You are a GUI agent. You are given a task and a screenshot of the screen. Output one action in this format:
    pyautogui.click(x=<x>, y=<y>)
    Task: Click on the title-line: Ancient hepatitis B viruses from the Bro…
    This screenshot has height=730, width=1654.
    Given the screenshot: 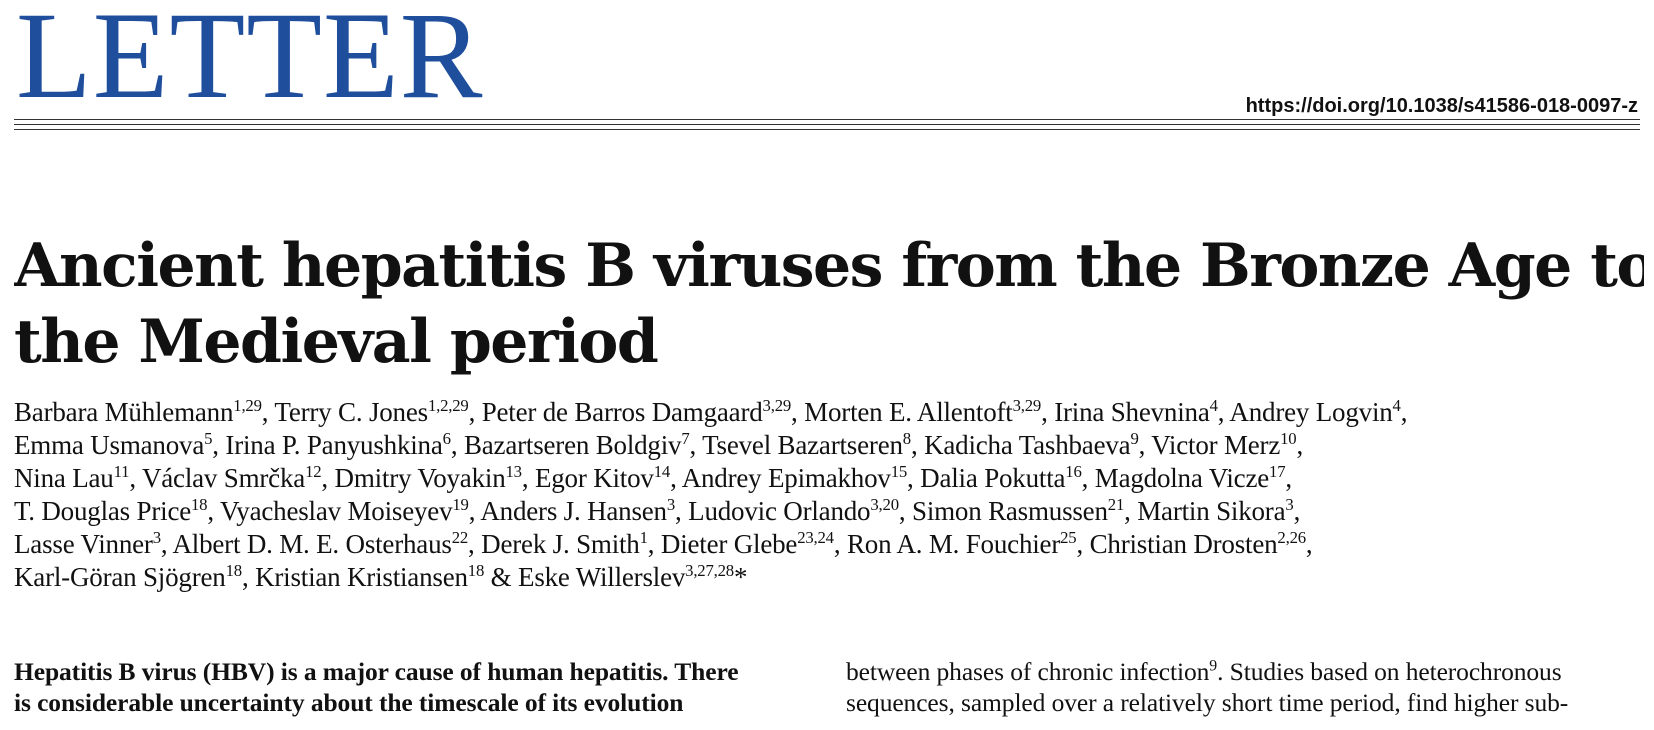 What is the action you would take?
    pyautogui.click(x=829, y=266)
    